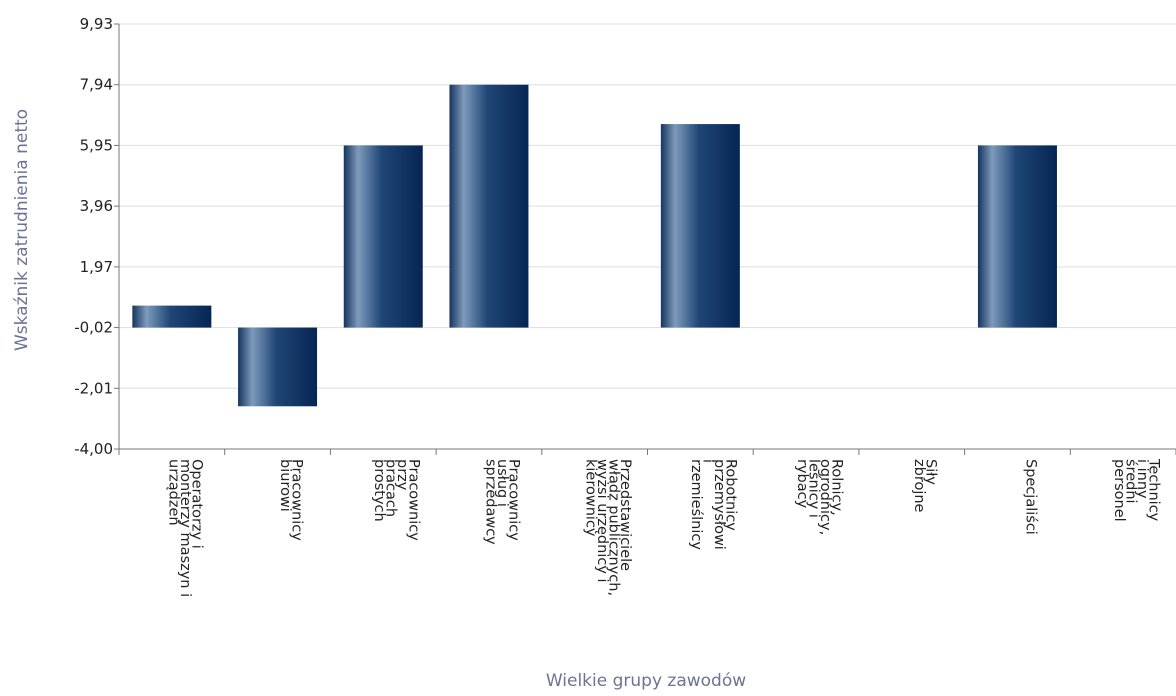 Image resolution: width=1176 pixels, height=696 pixels. What do you see at coordinates (93, 236) in the screenshot?
I see `y-tick-labels: 9,93 7,94 5,95 3,96 1,97 -0,02 -2,01 -4,00` at bounding box center [93, 236].